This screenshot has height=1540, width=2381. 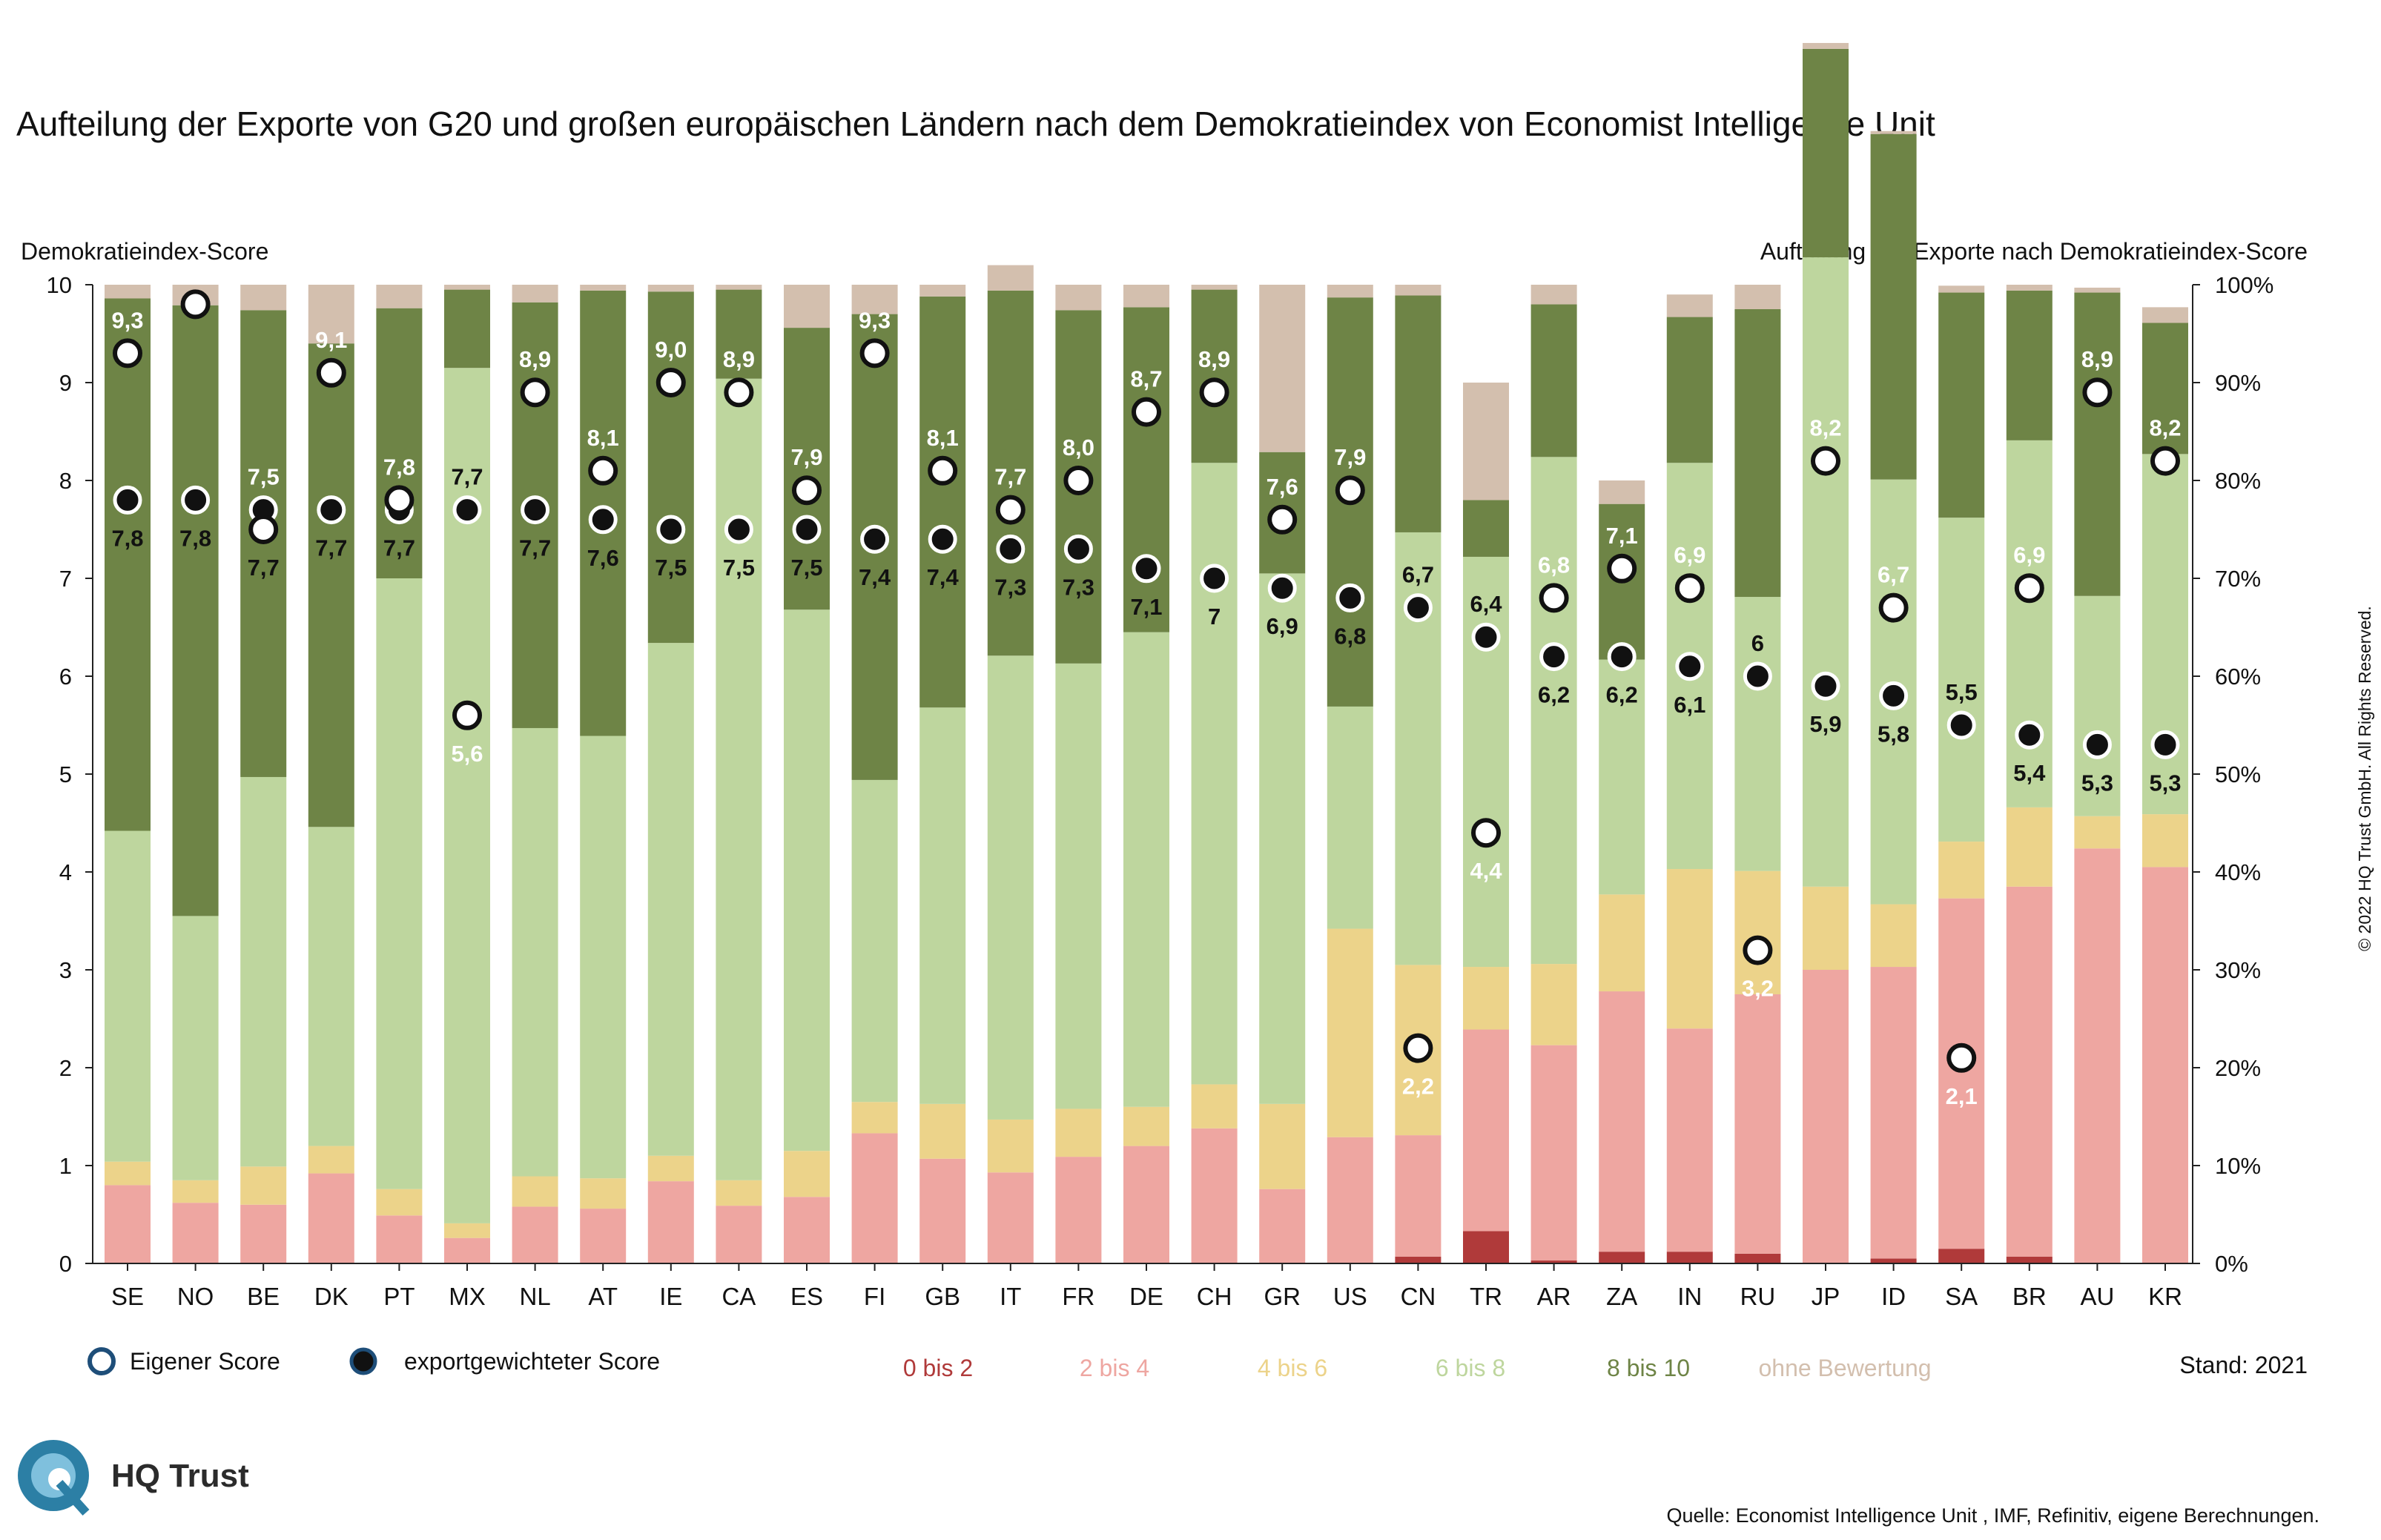 I want to click on x-tick-label: JP, so click(x=1826, y=1296).